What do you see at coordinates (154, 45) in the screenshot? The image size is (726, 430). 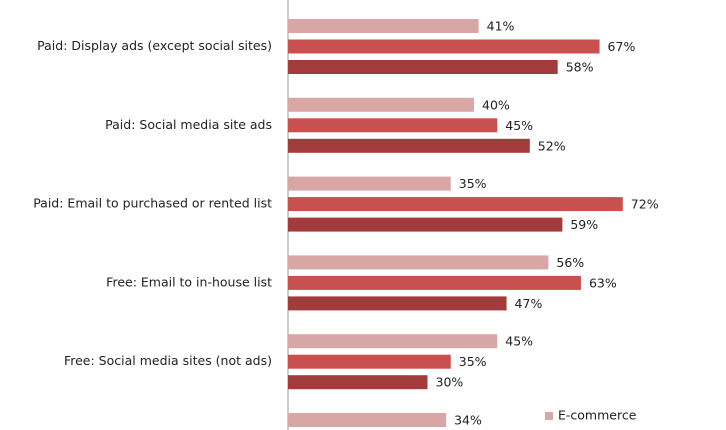 I see `category-label: Paid: Display ads (except social sites)` at bounding box center [154, 45].